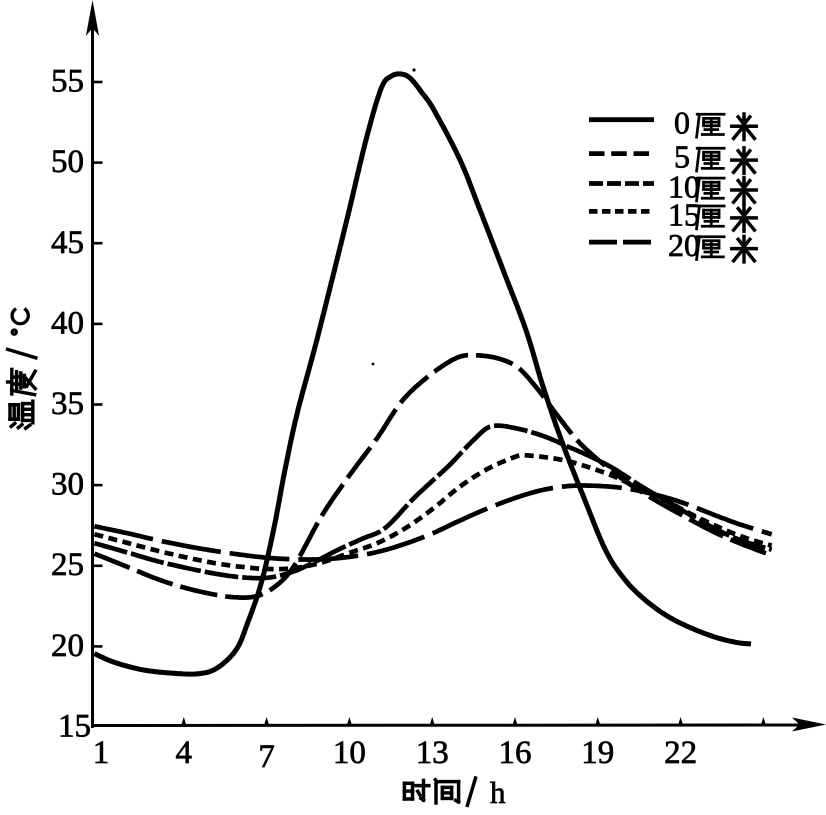 This screenshot has width=826, height=815. I want to click on svg-text: 30, so click(67, 485).